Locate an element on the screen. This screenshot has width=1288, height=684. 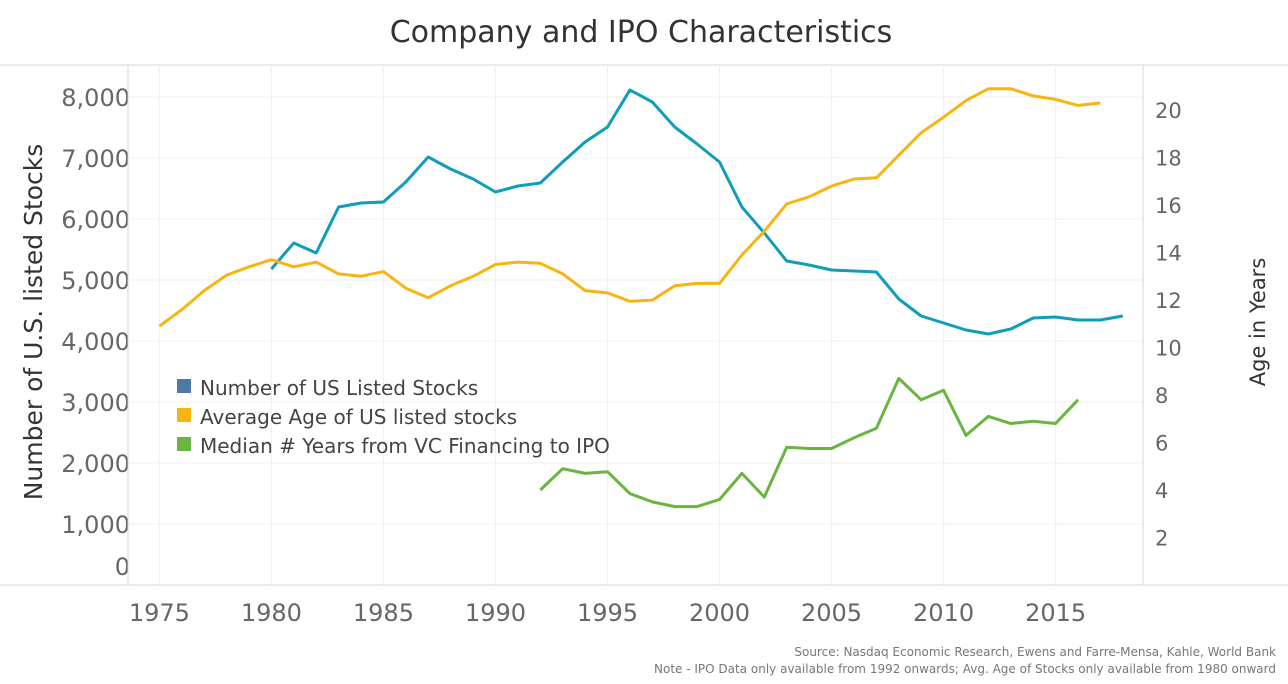
x-tick-label: 1985 is located at coordinates (383, 613).